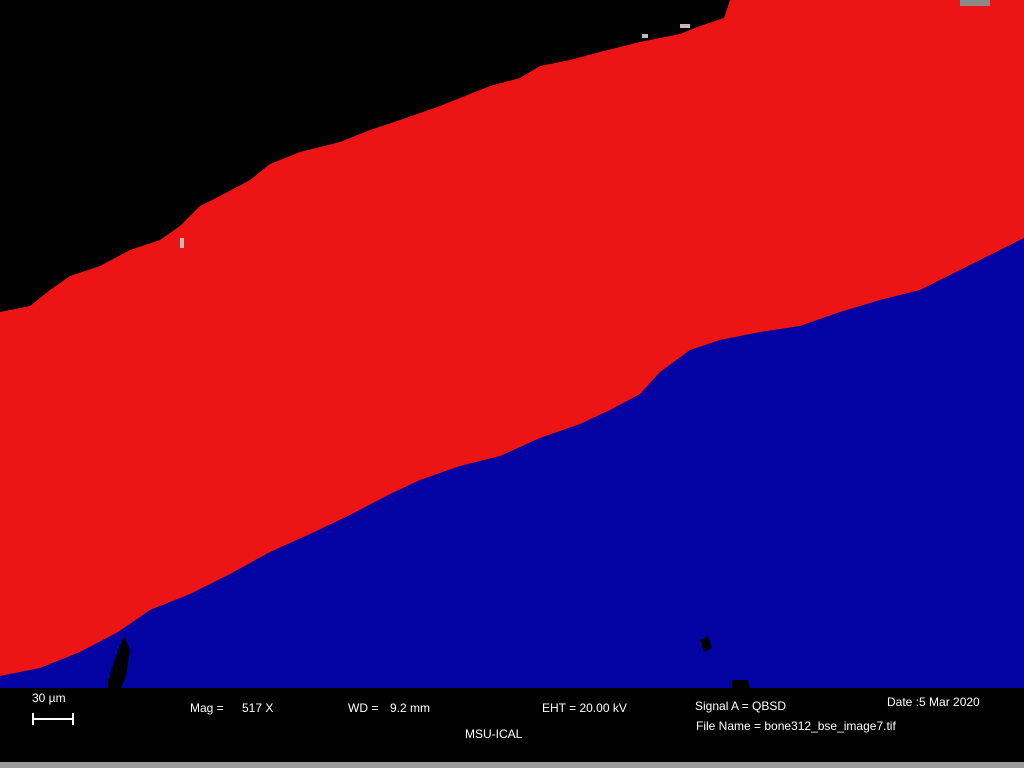 This screenshot has width=1024, height=768. Describe the element at coordinates (584, 708) in the screenshot. I see `eht-label: EHT = 20.00 kV` at that location.